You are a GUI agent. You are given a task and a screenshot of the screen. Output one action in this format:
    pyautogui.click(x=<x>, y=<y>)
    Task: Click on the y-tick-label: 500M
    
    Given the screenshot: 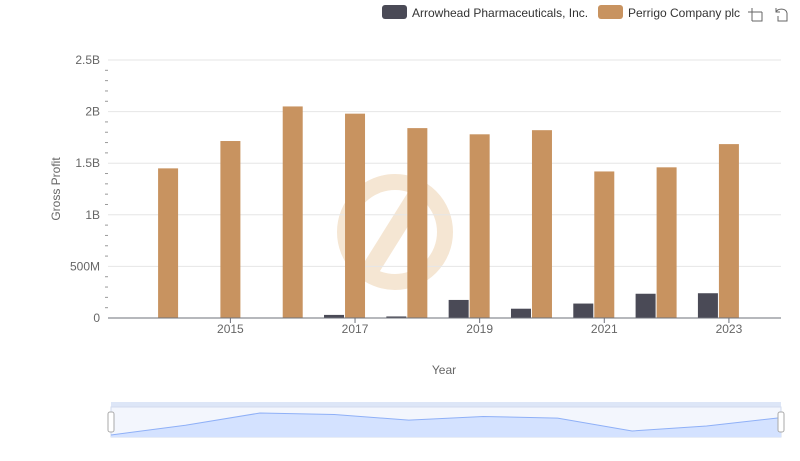 What is the action you would take?
    pyautogui.click(x=85, y=266)
    